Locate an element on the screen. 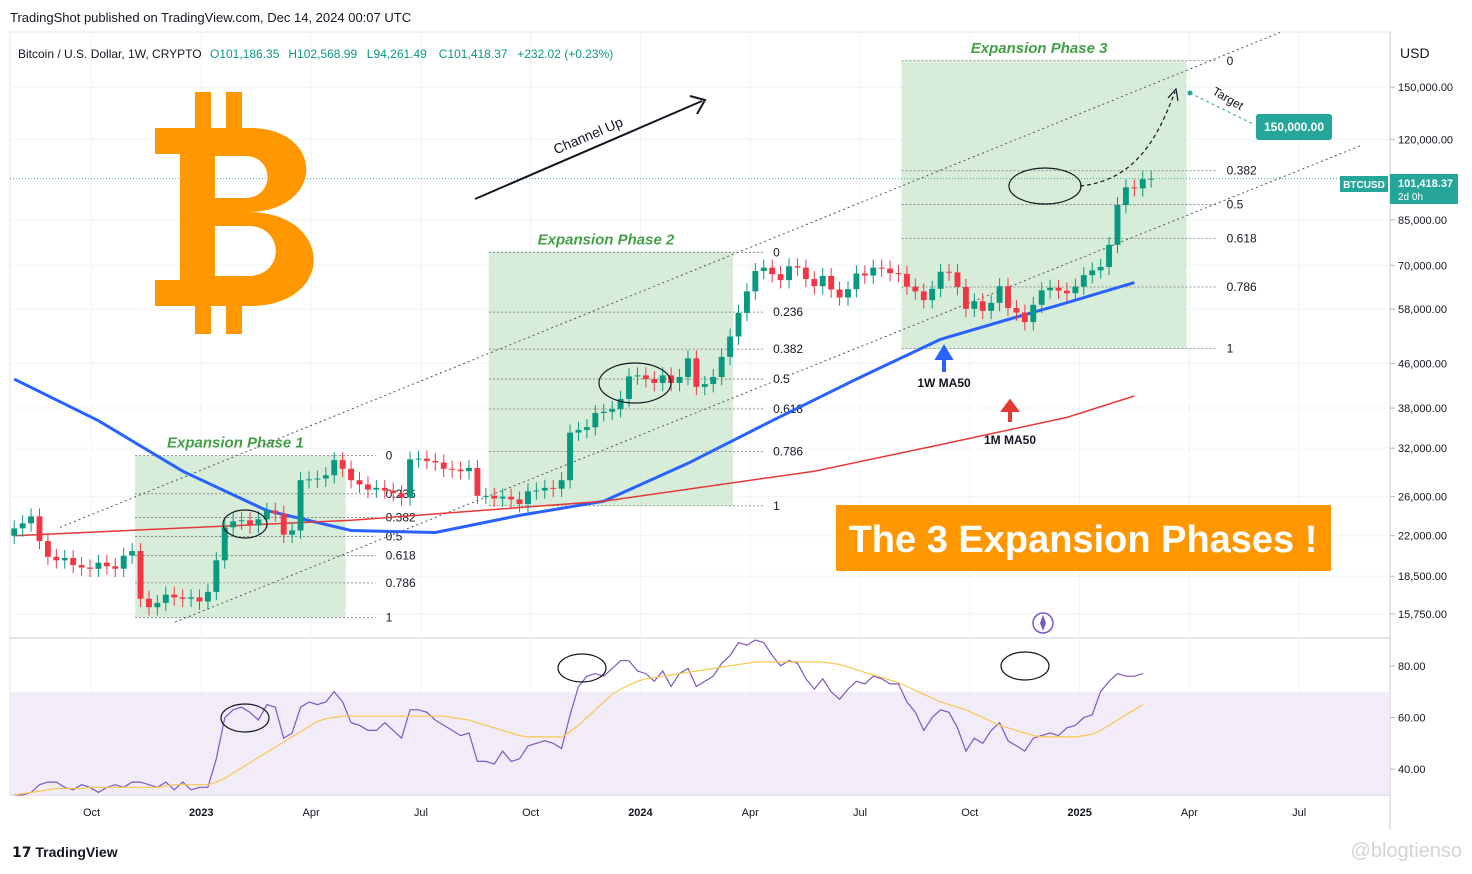  ma50-monthly-arrow is located at coordinates (1010, 410).